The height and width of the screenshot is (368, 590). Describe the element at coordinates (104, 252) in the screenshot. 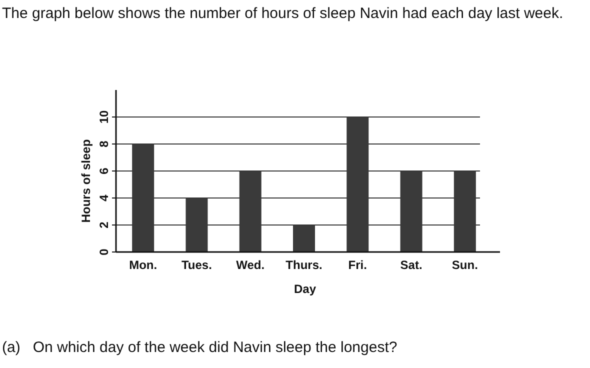

I see `y-tick-label: 0` at that location.